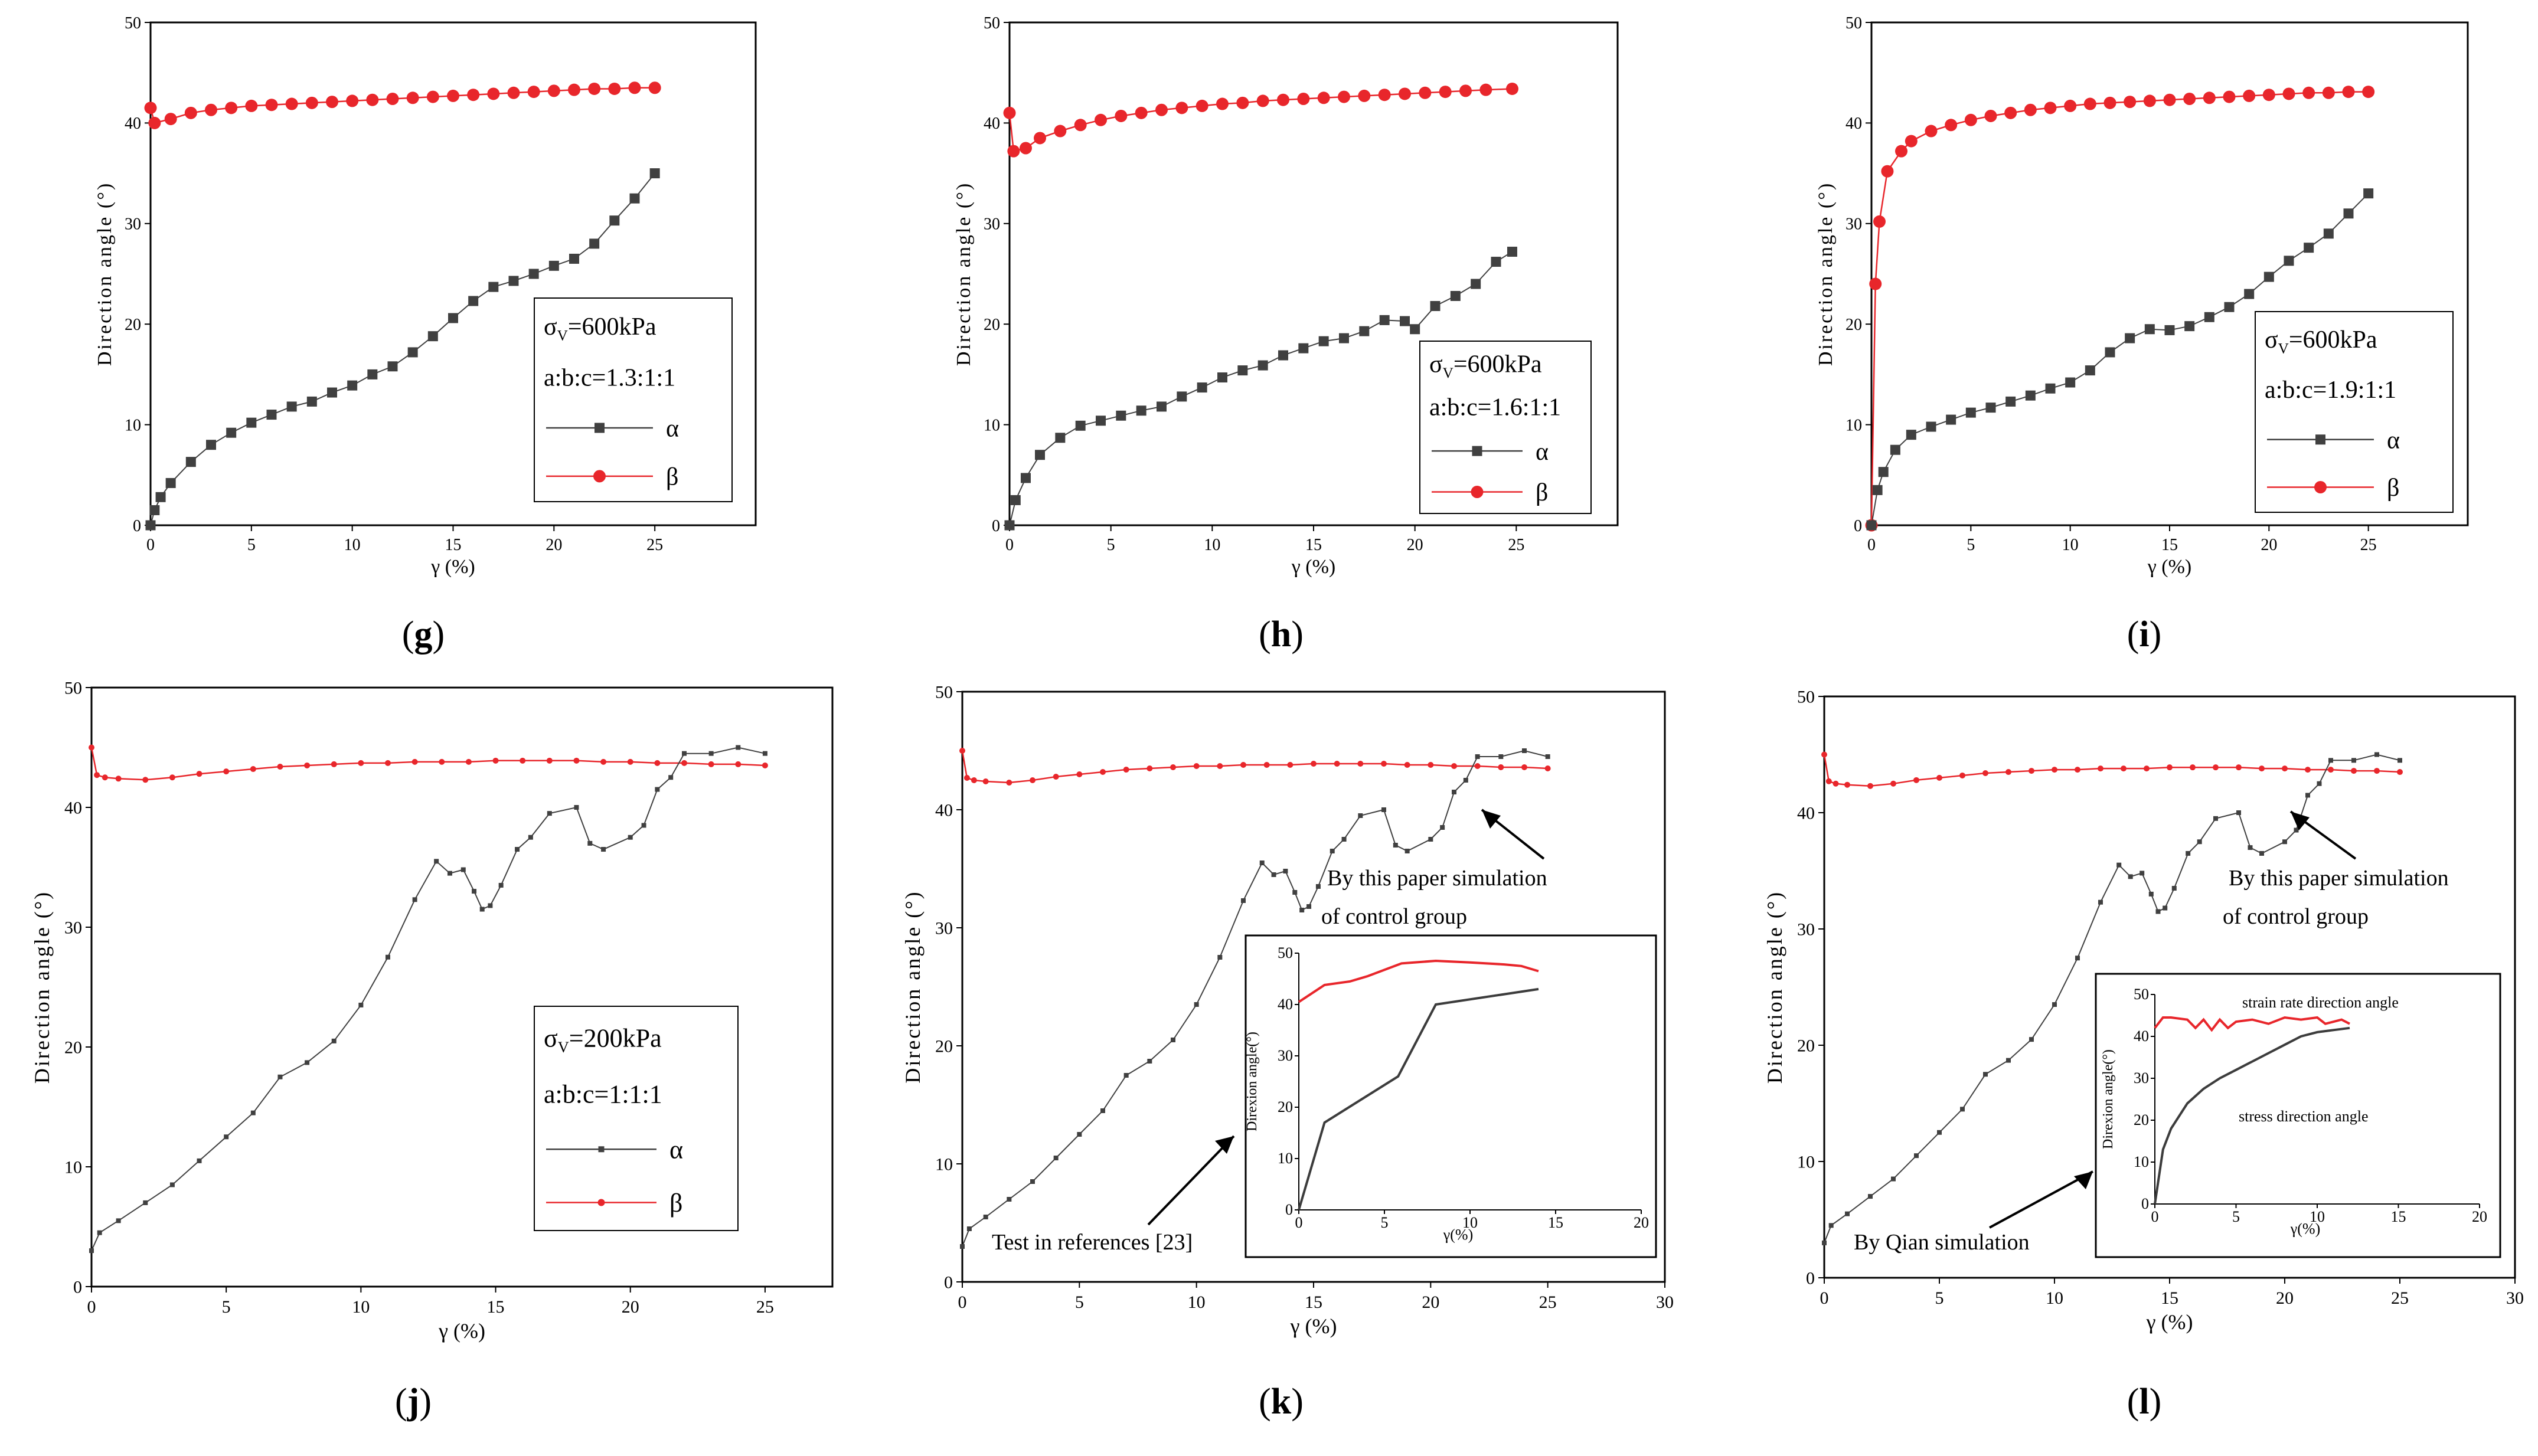  I want to click on inset-label-strain-rate: strain rate direction angle, so click(2320, 1002).